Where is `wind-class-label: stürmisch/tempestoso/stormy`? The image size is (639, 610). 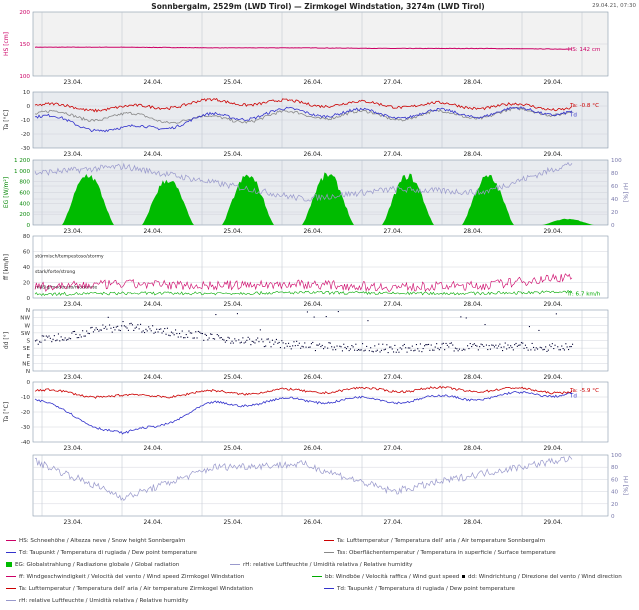
wind-class-label: stürmisch/tempestoso/stormy is located at coordinates (69, 257).